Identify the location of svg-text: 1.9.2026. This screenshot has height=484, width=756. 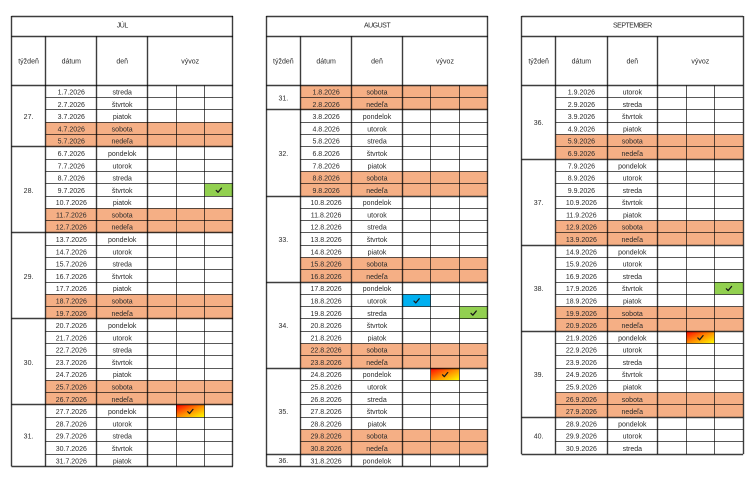
(581, 93).